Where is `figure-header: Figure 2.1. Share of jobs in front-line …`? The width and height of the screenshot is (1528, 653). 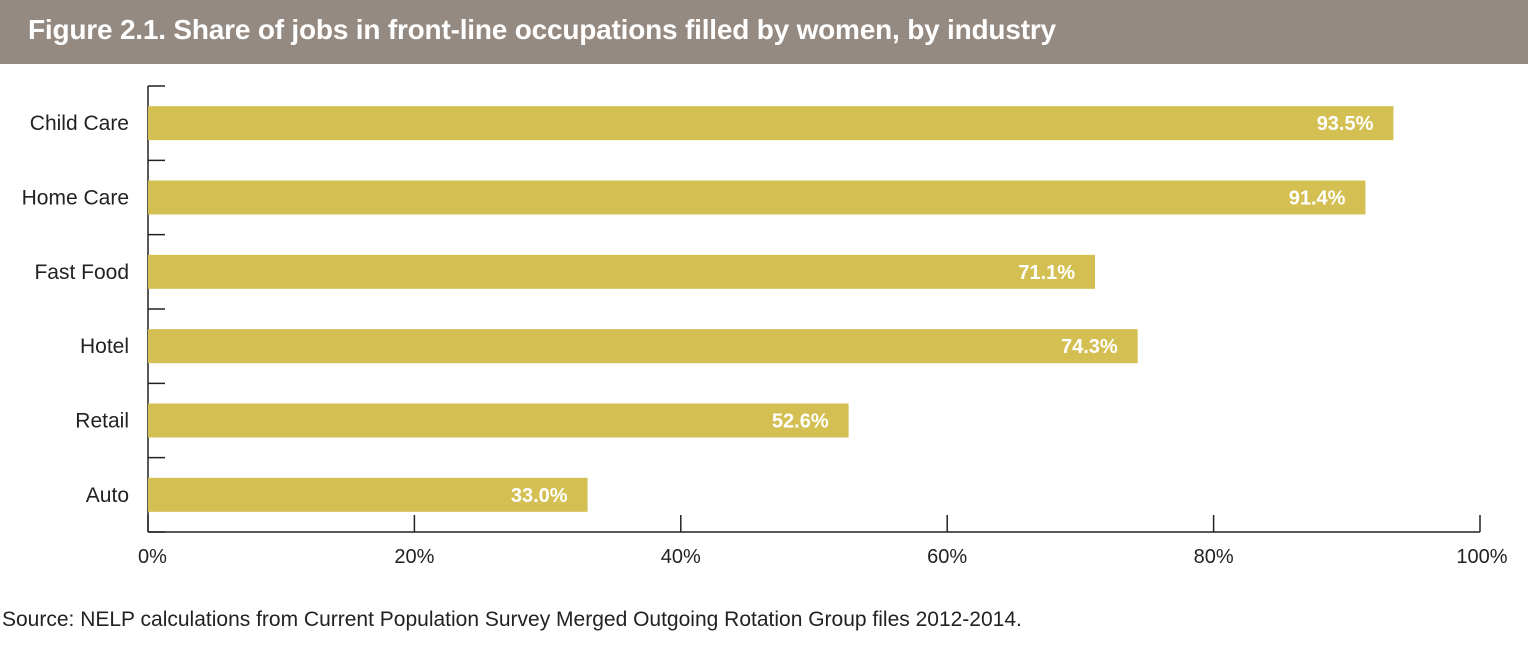 figure-header: Figure 2.1. Share of jobs in front-line … is located at coordinates (764, 32).